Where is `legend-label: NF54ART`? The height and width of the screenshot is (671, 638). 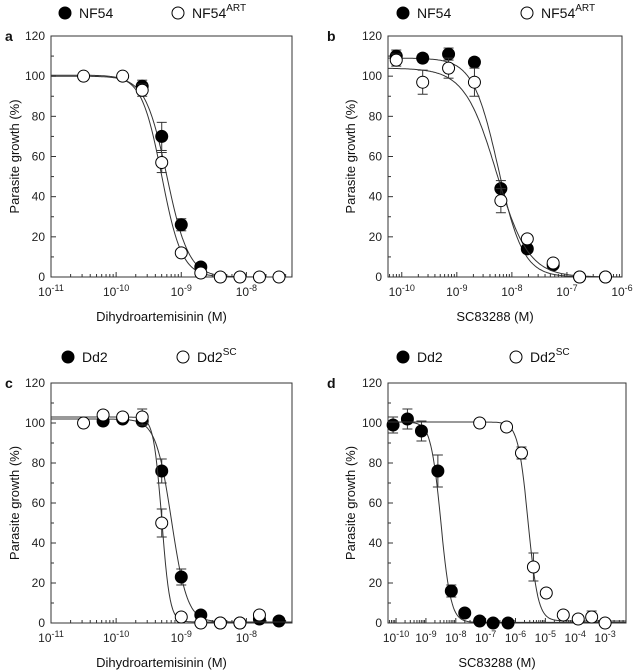 legend-label: NF54ART is located at coordinates (568, 12).